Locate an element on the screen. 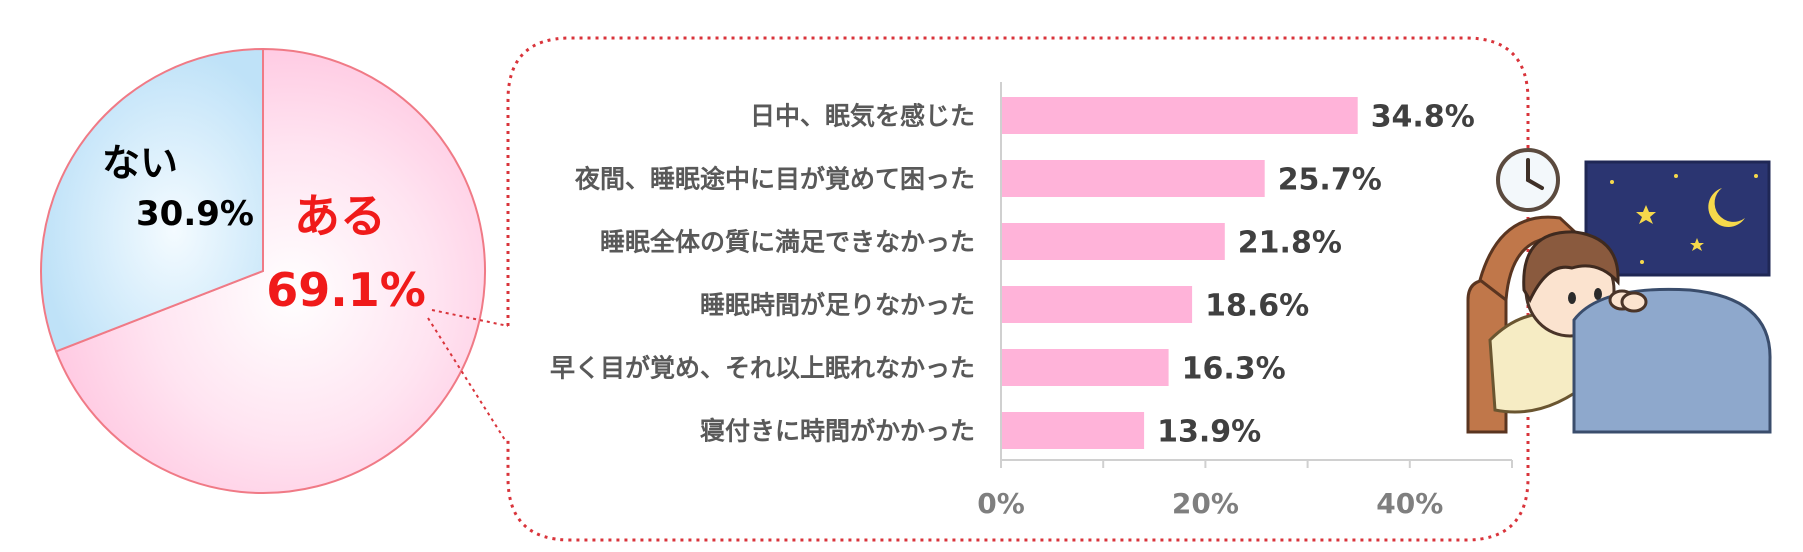 The height and width of the screenshot is (552, 1803). bar-category-label: 日中、眠気を感じた is located at coordinates (862, 116).